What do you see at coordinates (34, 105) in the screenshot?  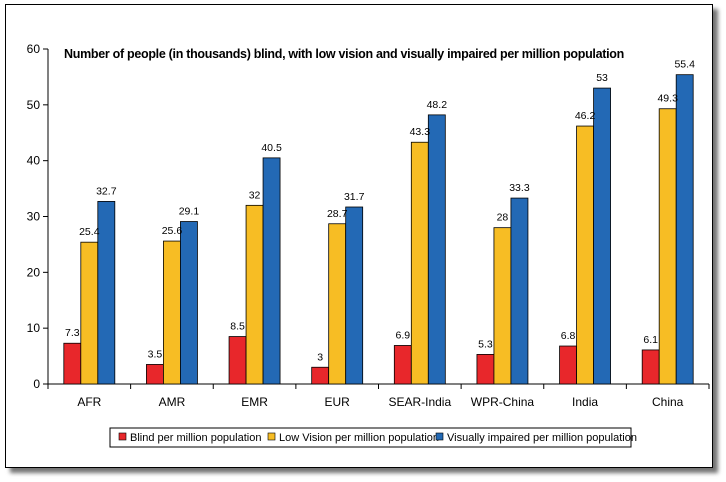 I see `y-tick-label: 50` at bounding box center [34, 105].